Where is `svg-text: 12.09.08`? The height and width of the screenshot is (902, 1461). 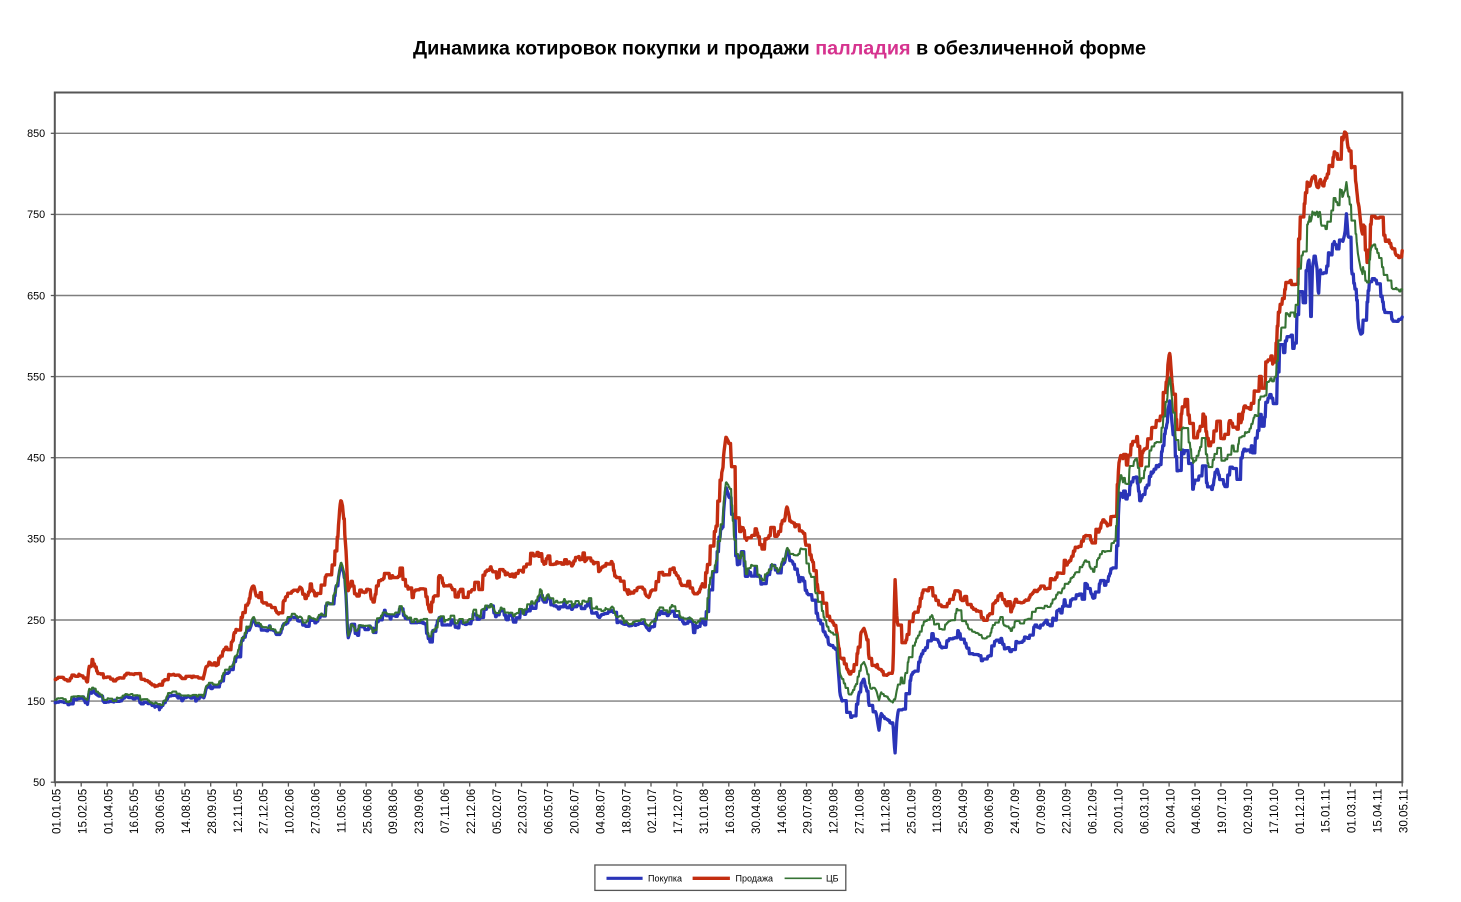
svg-text: 12.09.08 is located at coordinates (834, 811).